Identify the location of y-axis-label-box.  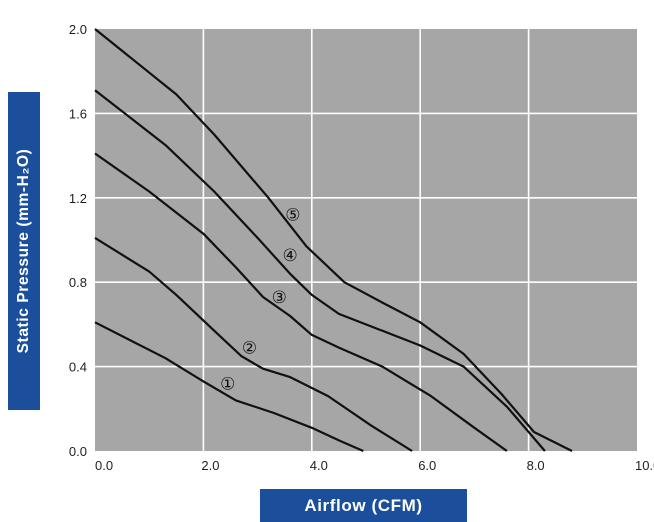
(24, 251).